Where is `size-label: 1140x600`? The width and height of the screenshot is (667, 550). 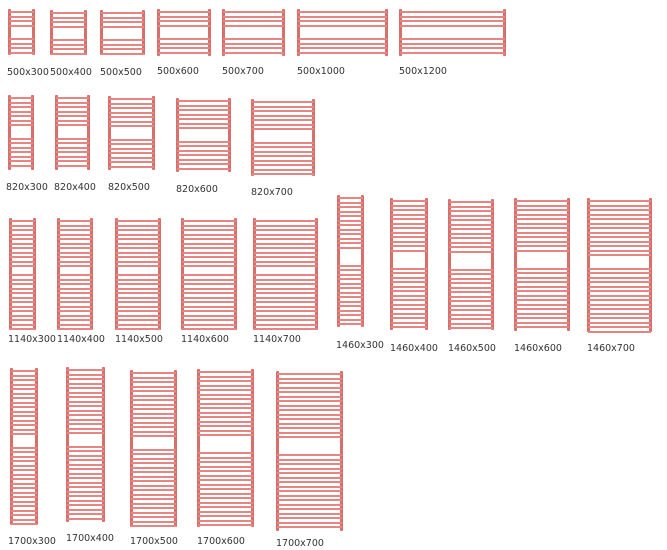 size-label: 1140x600 is located at coordinates (205, 339).